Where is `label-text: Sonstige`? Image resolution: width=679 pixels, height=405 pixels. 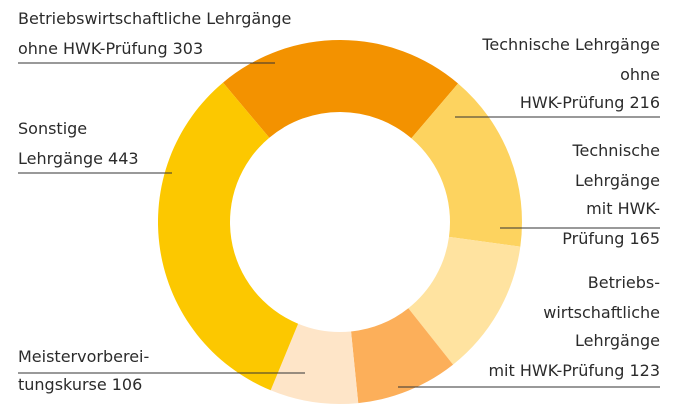
label-text: Sonstige is located at coordinates (52, 128).